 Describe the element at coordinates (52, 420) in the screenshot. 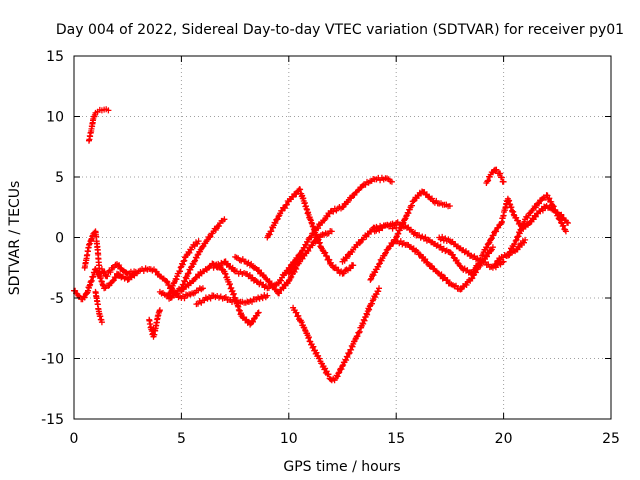

I see `y-tick-label: -15` at that location.